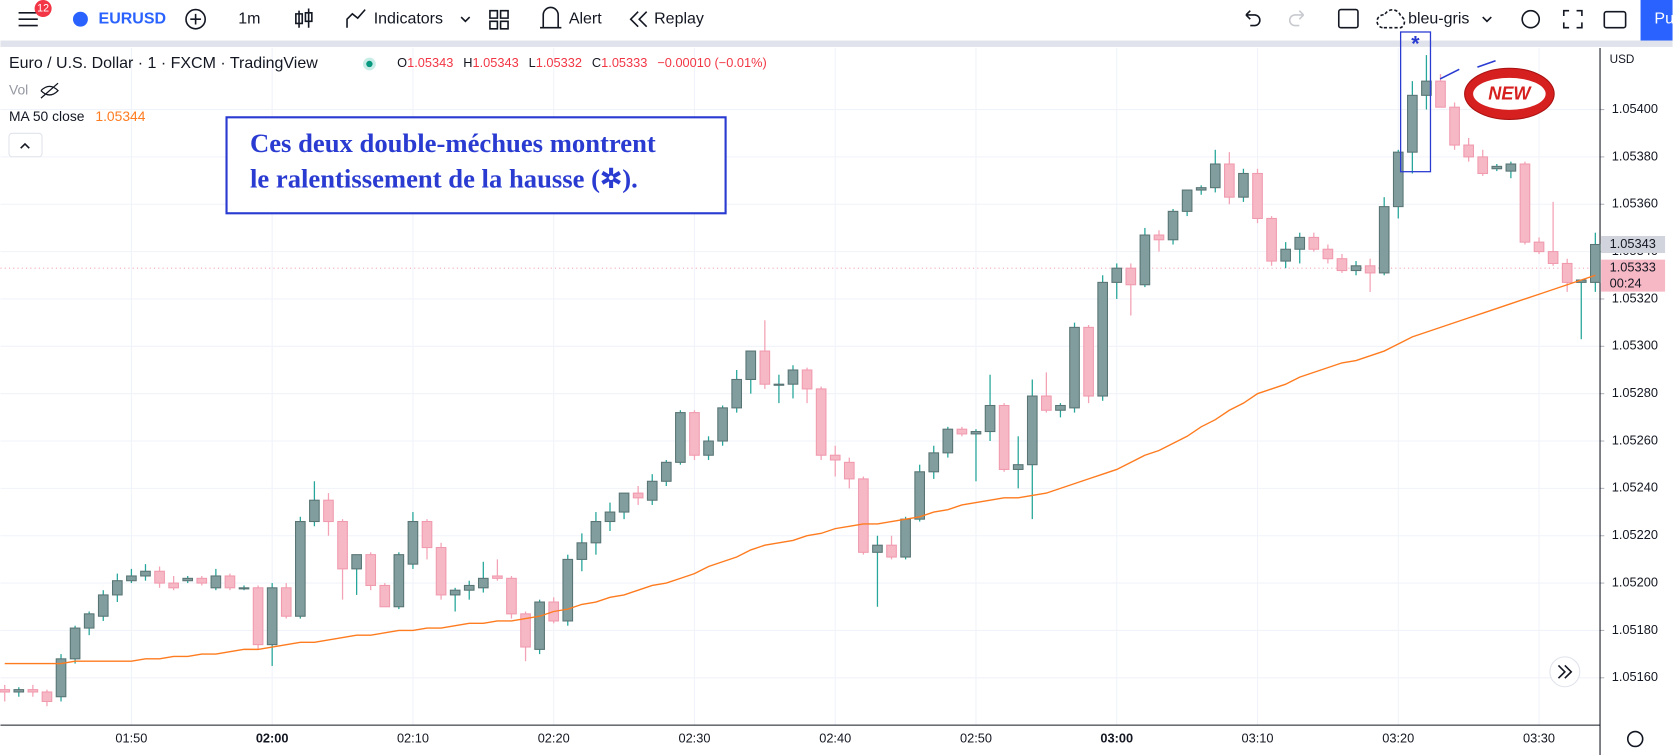  Describe the element at coordinates (1438, 18) in the screenshot. I see `layout-name: bleu-gris` at that location.